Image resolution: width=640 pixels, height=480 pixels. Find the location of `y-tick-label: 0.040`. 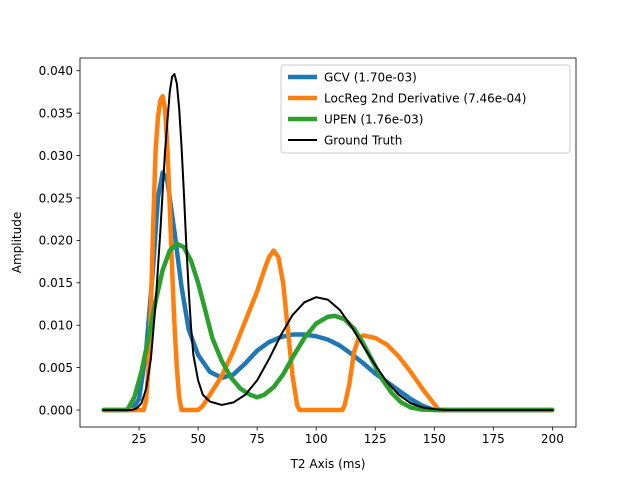

y-tick-label: 0.040 is located at coordinates (56, 71).